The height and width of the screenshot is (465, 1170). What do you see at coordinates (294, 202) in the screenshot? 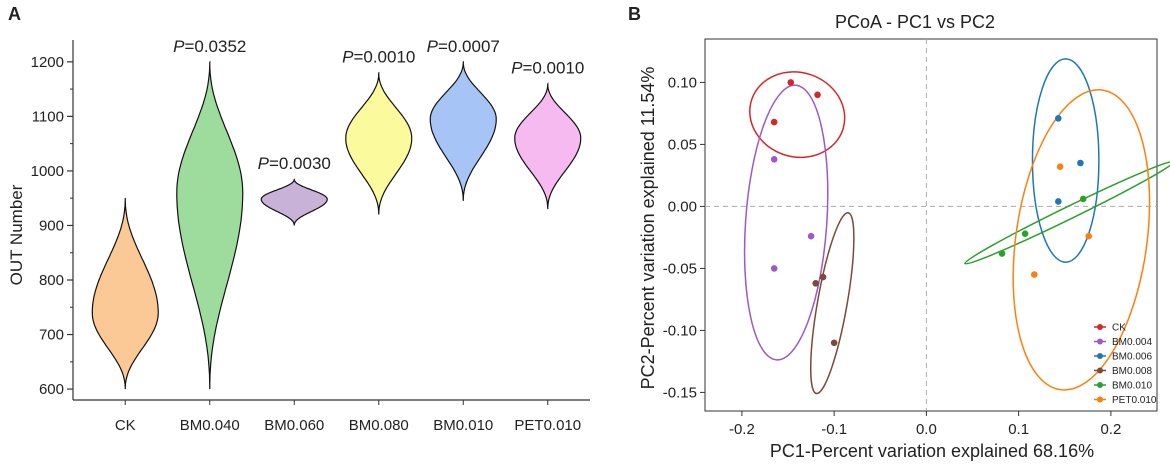
I see `violin-bm0060` at bounding box center [294, 202].